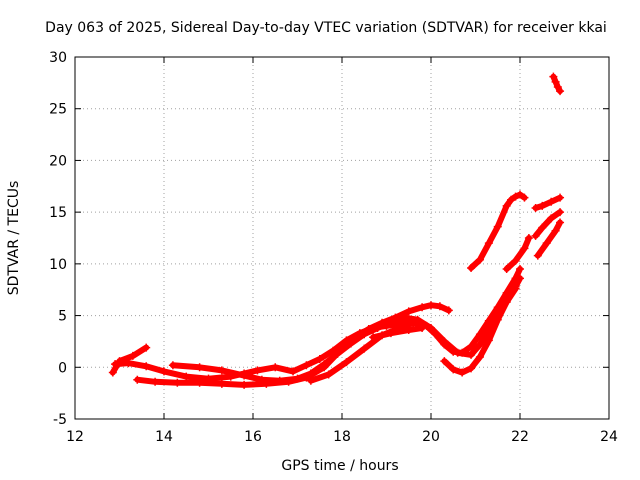 This screenshot has height=480, width=640. Describe the element at coordinates (75, 437) in the screenshot. I see `x-tick-label: 12` at that location.